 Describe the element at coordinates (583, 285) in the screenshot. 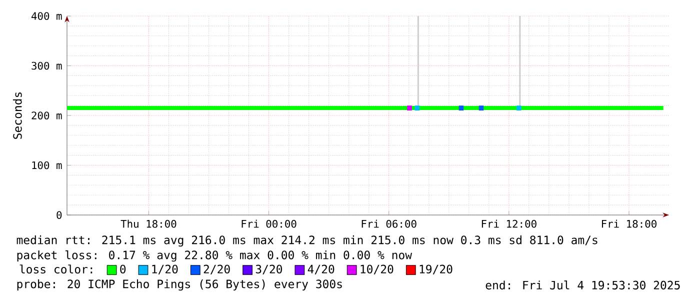

I see `text: end: Fri Jul 4 19:53:30 2025` at that location.